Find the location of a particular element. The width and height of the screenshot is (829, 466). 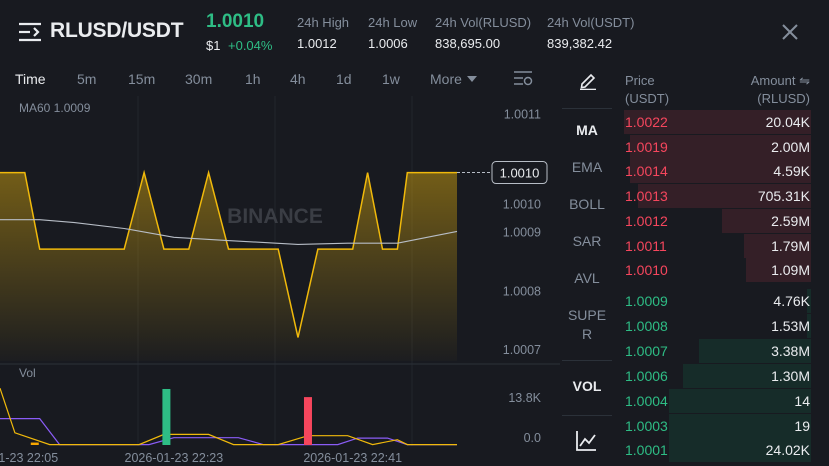

orderbook-bid-row: 1.0007 3.38M is located at coordinates (721, 350).